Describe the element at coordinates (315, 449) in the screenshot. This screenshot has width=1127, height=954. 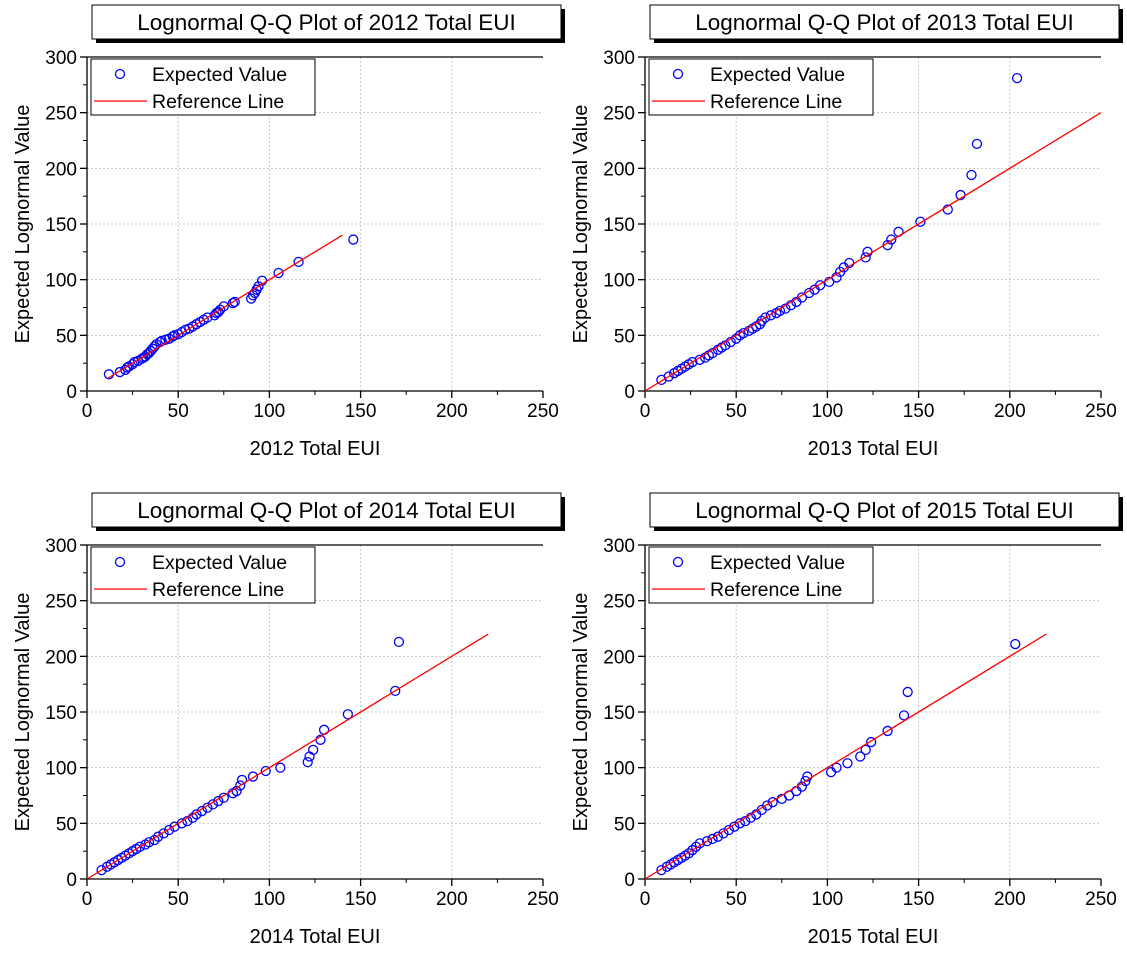
I see `x-axis-title: 2012 Total EUI` at that location.